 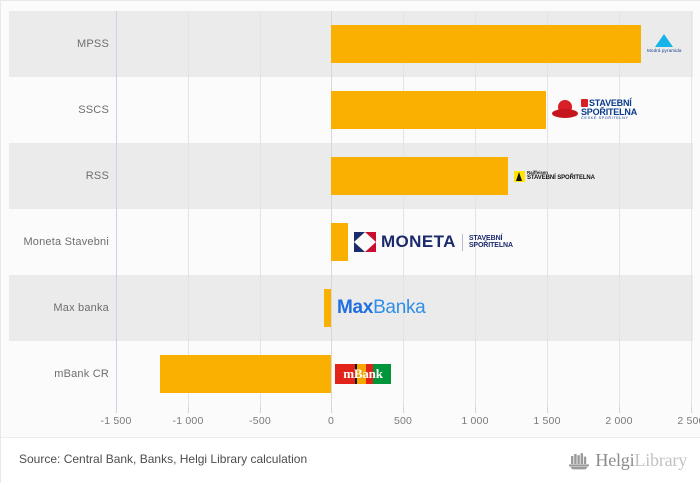 What do you see at coordinates (619, 421) in the screenshot?
I see `x-tick-label: 2 000` at bounding box center [619, 421].